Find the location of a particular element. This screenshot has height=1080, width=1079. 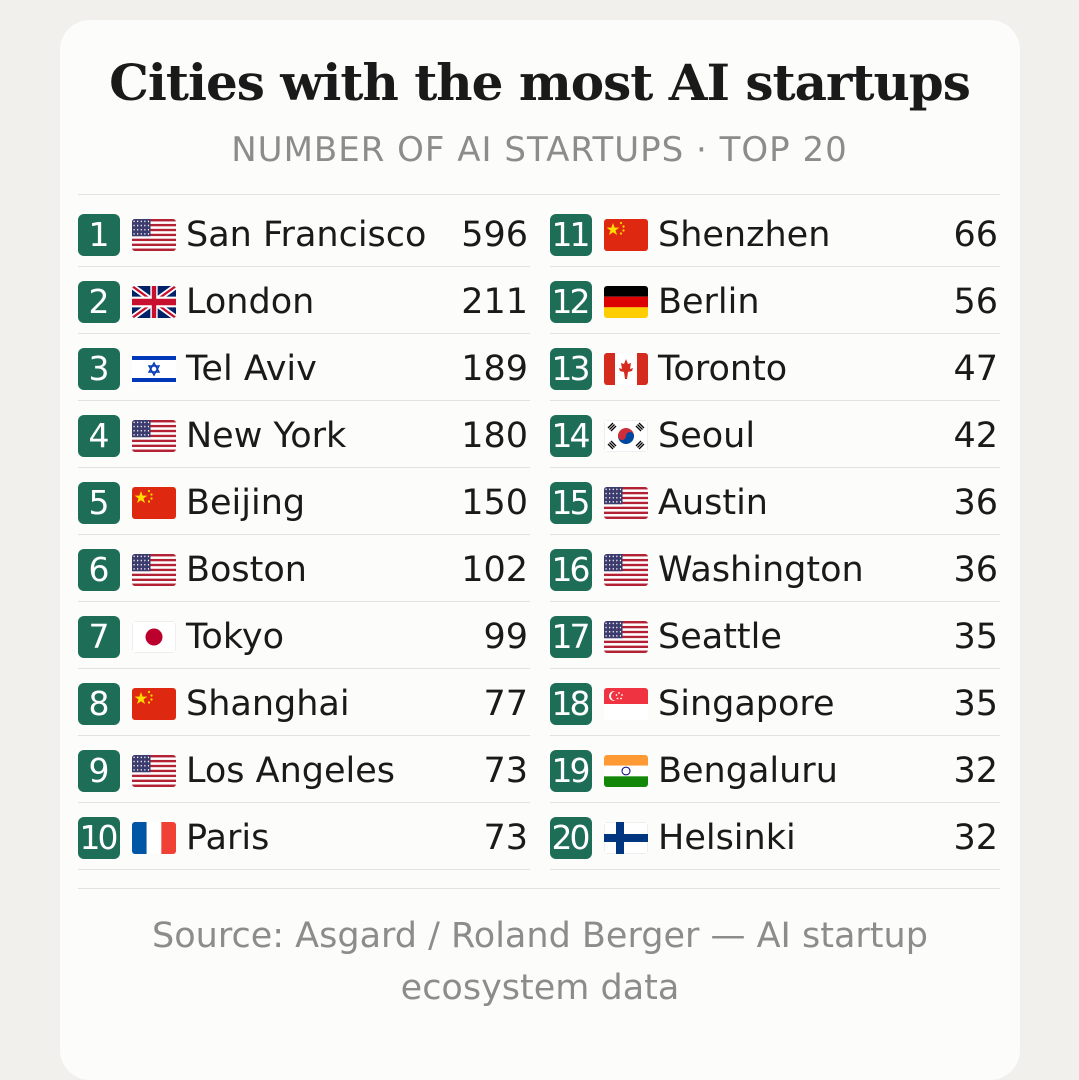

table-row: 8 Shanghai 77 is located at coordinates (304, 702).